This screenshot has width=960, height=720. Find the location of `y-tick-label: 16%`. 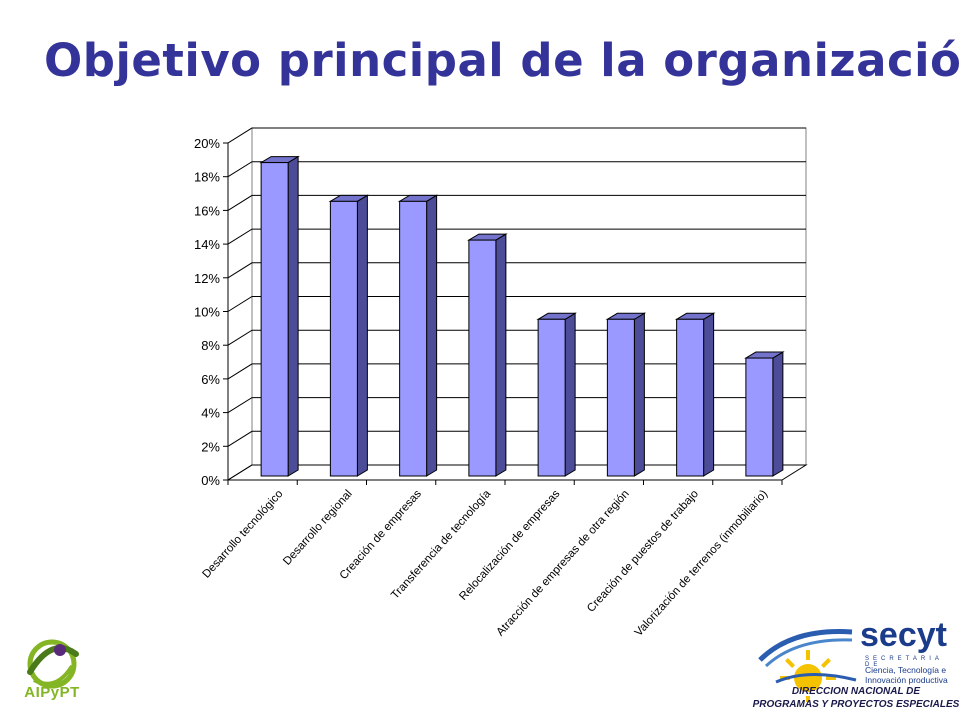

y-tick-label: 16% is located at coordinates (207, 210).